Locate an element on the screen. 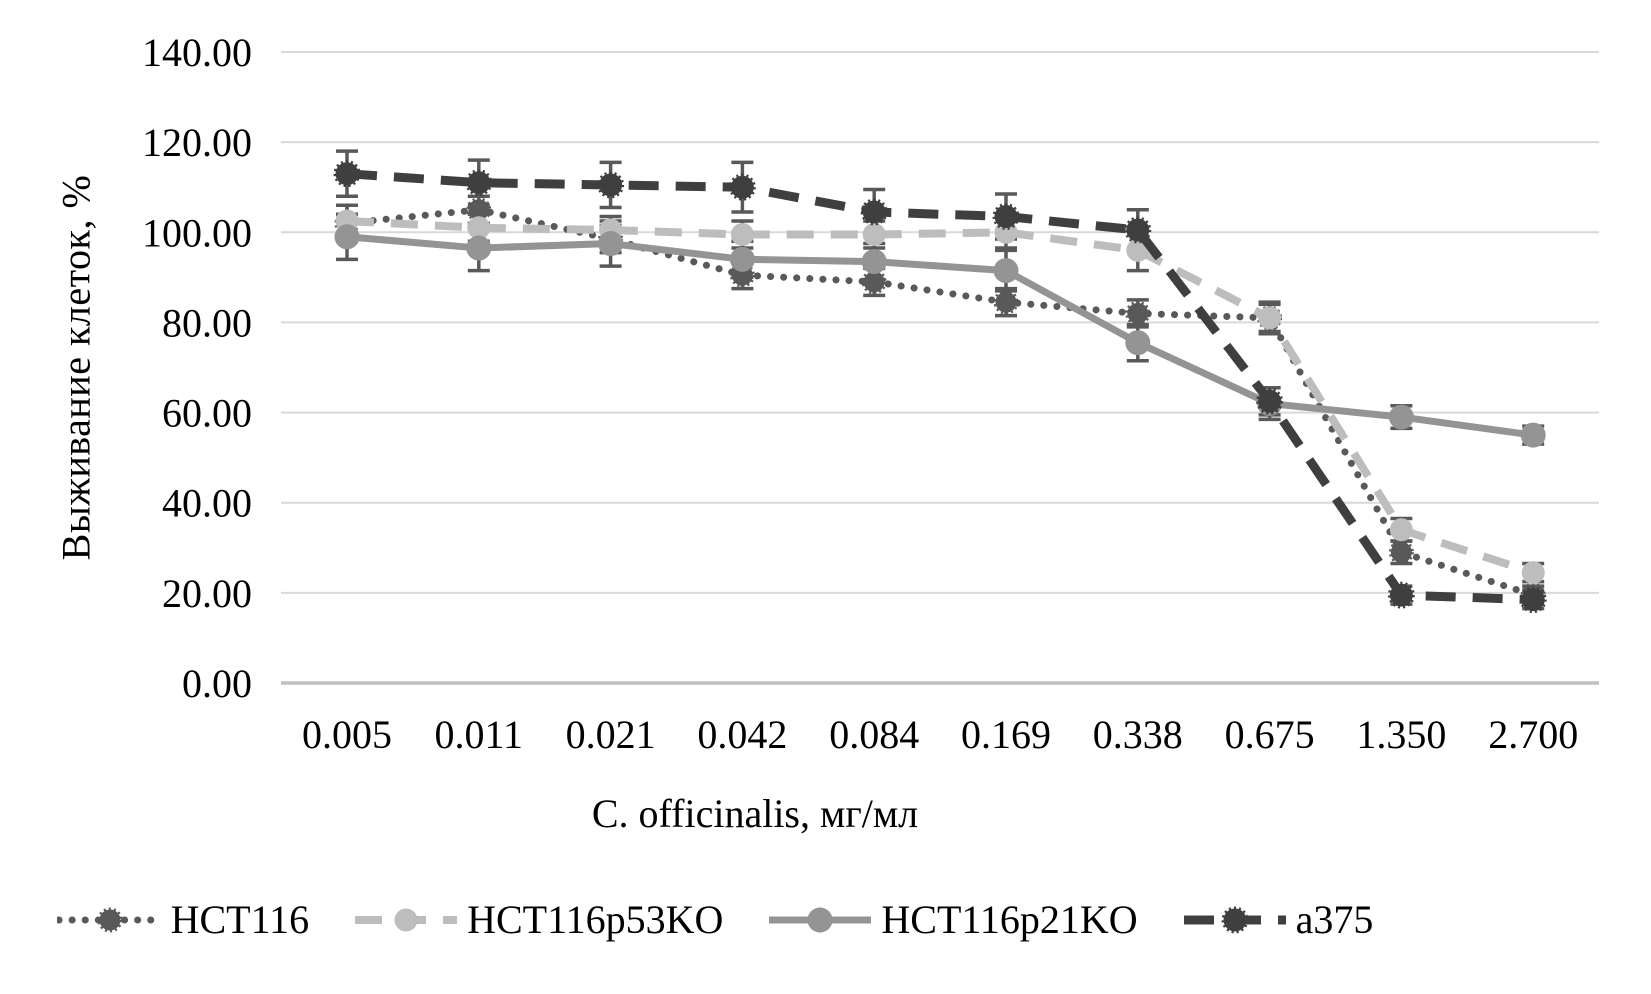  legend-label: HCT116p53KO is located at coordinates (595, 919).